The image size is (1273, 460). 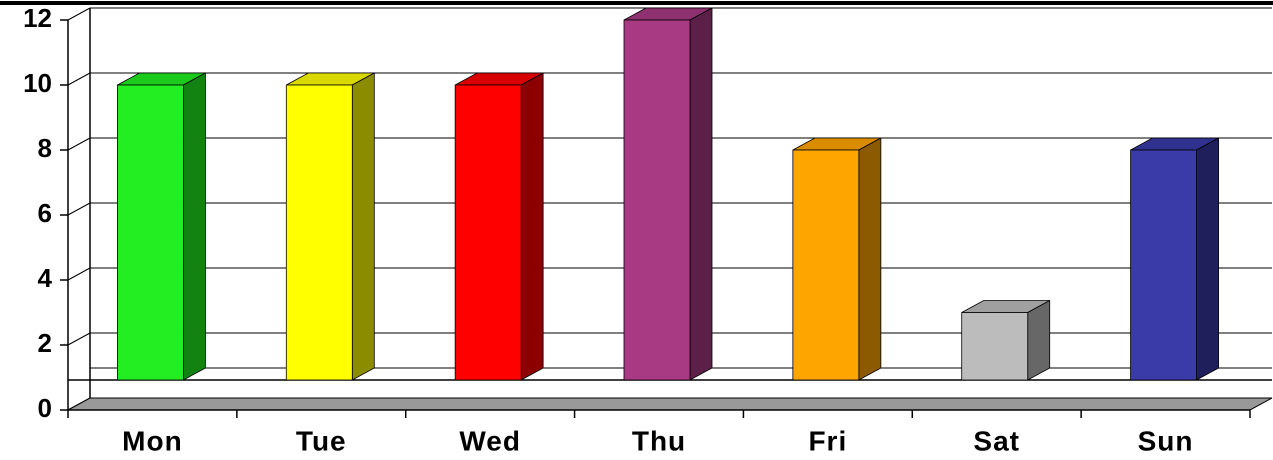 What do you see at coordinates (659, 440) in the screenshot?
I see `x-tick-label: Thu` at bounding box center [659, 440].